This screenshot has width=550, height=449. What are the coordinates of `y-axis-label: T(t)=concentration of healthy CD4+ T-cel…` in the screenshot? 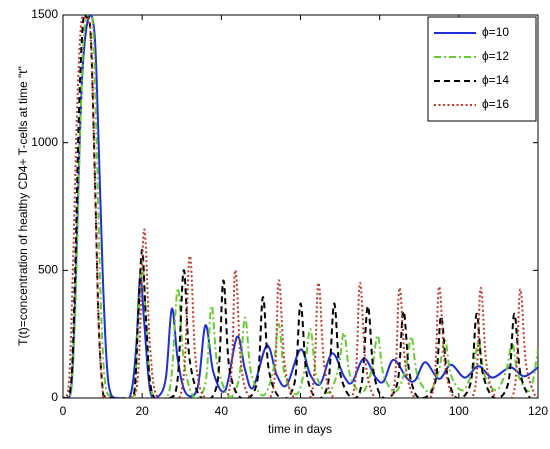 It's located at (23, 206).